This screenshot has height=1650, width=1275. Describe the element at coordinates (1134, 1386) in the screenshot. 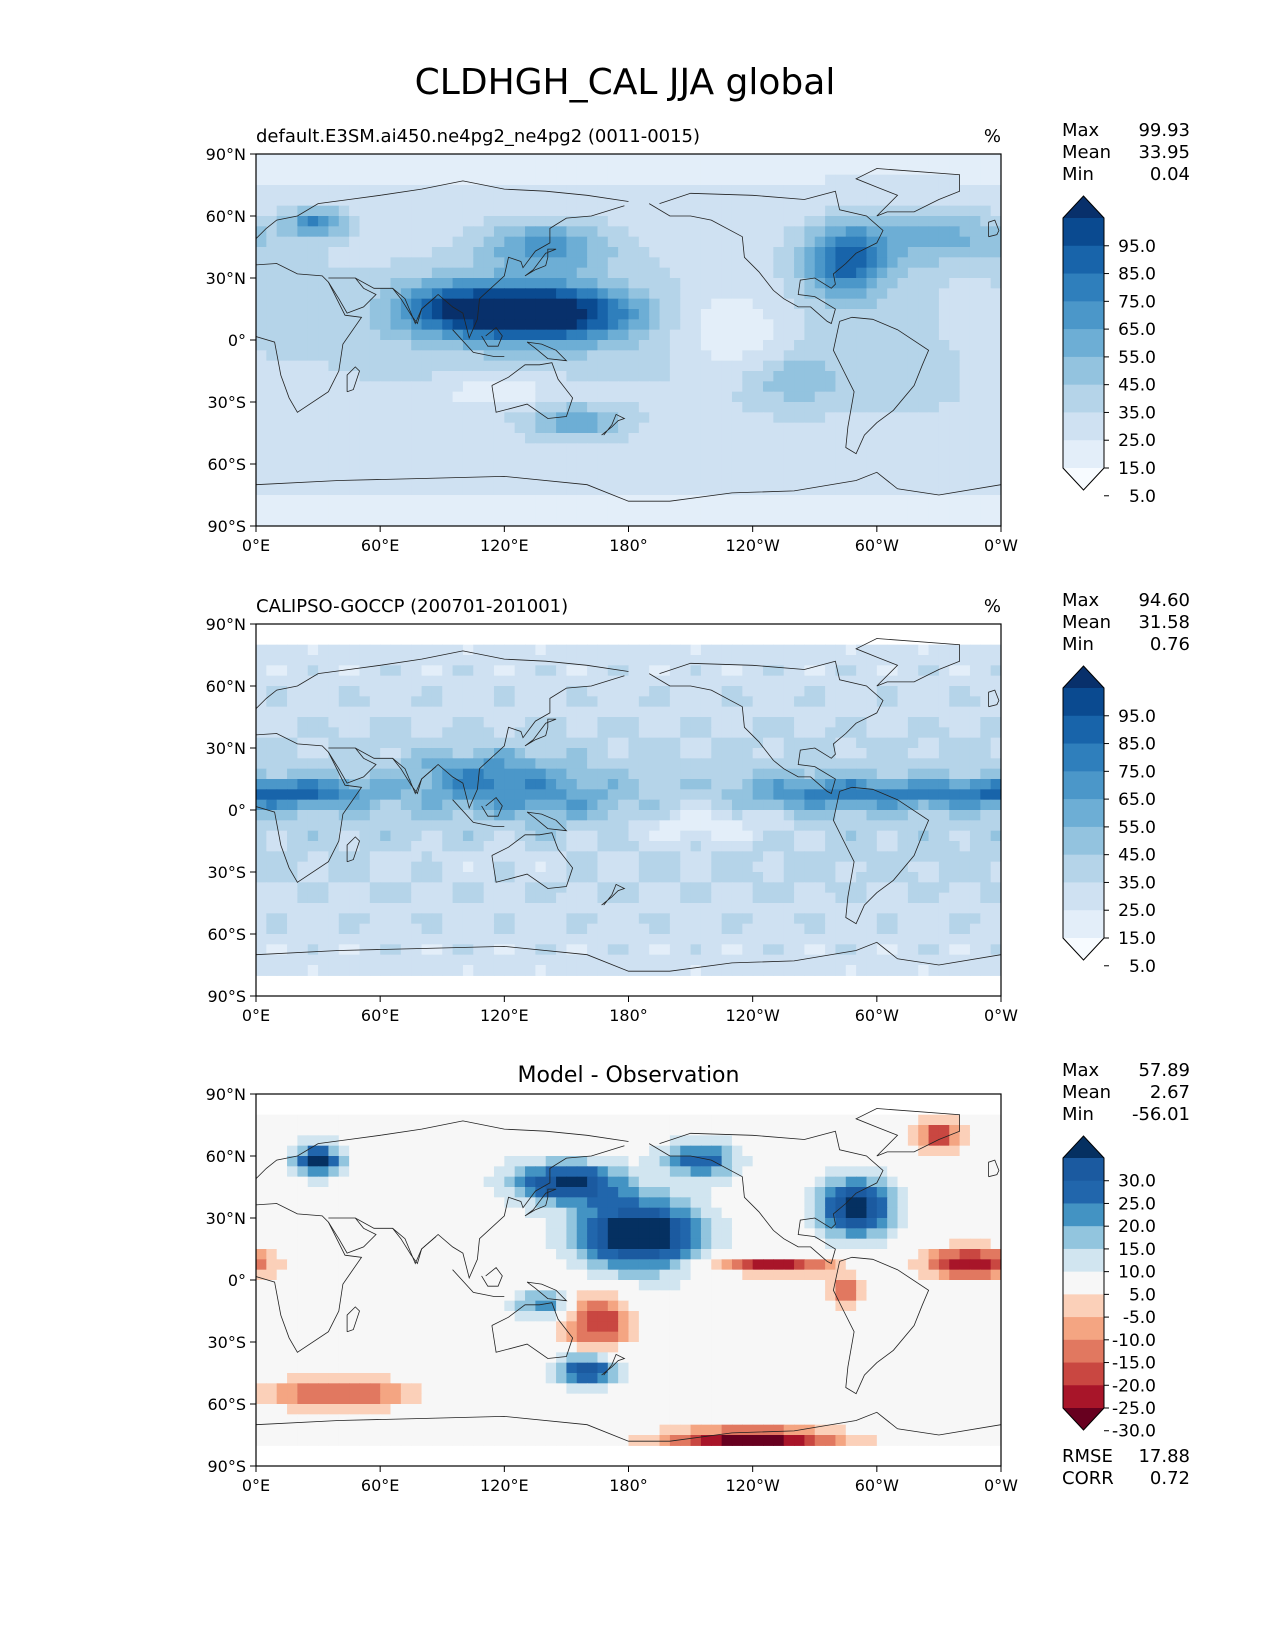

I see `colorbar-label: -20.0` at that location.